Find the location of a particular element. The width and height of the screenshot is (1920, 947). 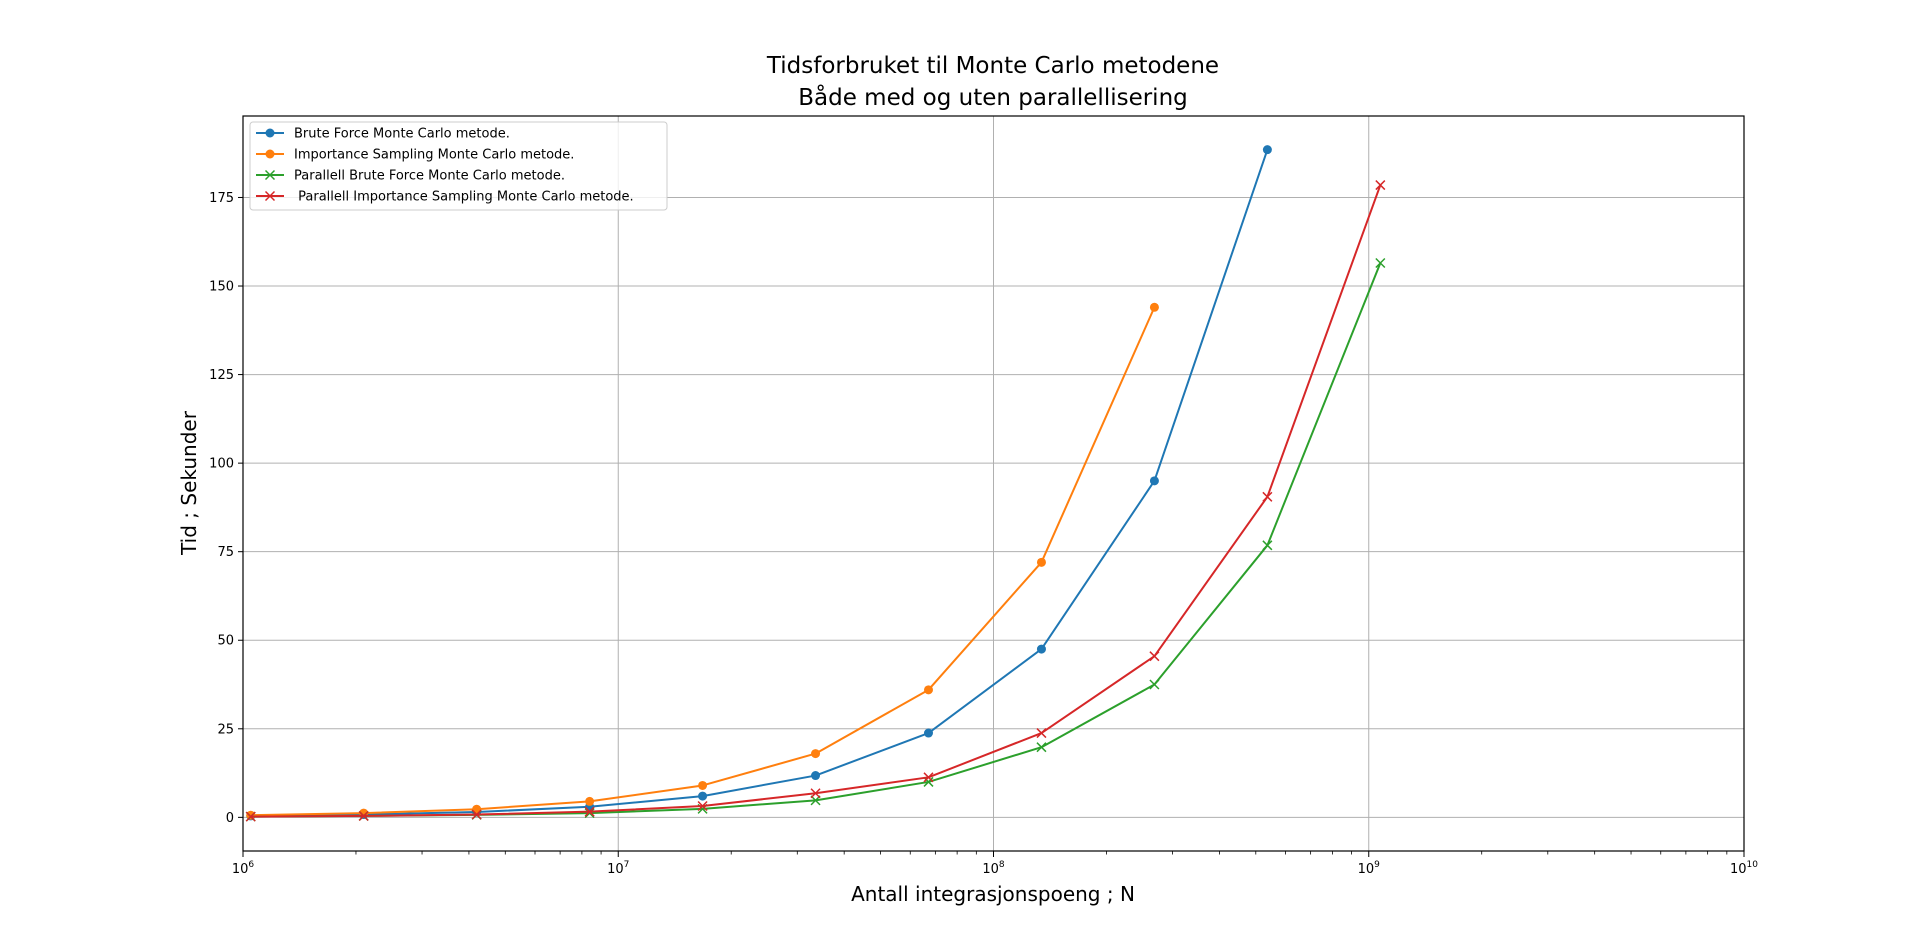

y-axis: 0 25 50 75 100 125 150 175 is located at coordinates (226, 508).